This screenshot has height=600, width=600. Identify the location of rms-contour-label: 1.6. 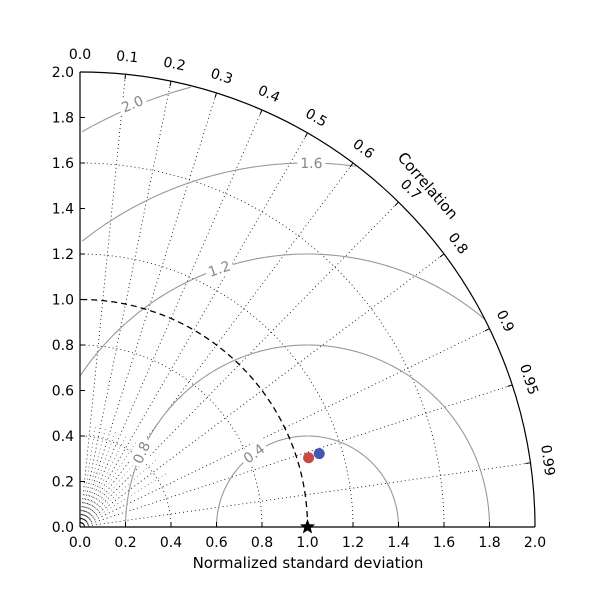
(311, 164).